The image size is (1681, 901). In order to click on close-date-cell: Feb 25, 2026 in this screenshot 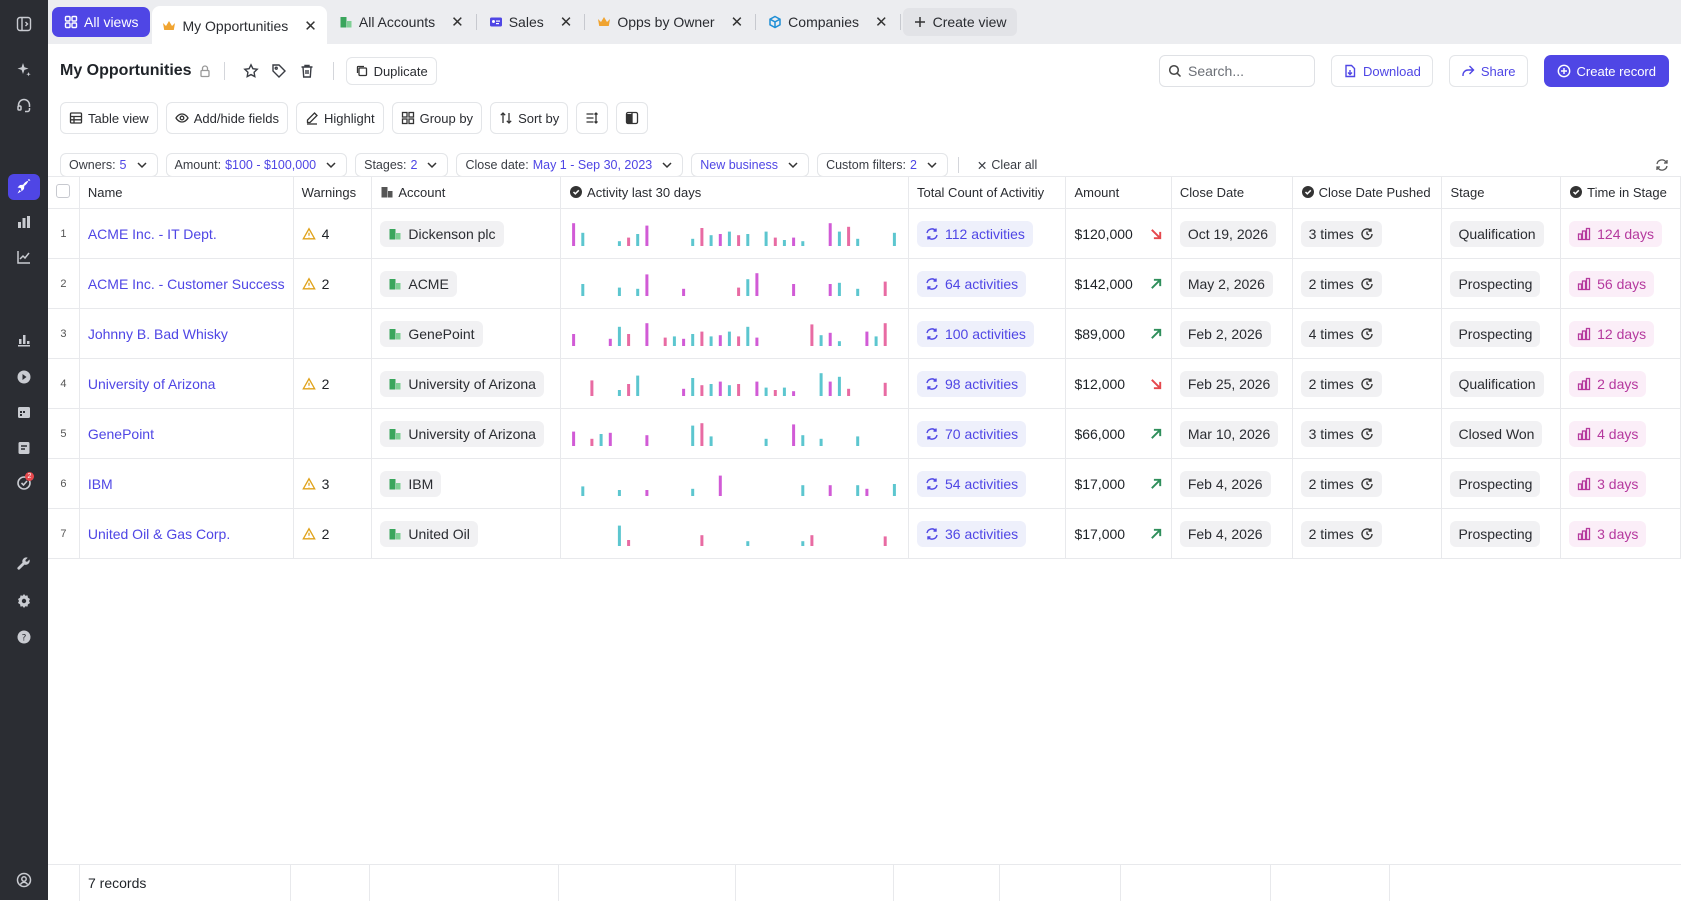, I will do `click(1231, 384)`.